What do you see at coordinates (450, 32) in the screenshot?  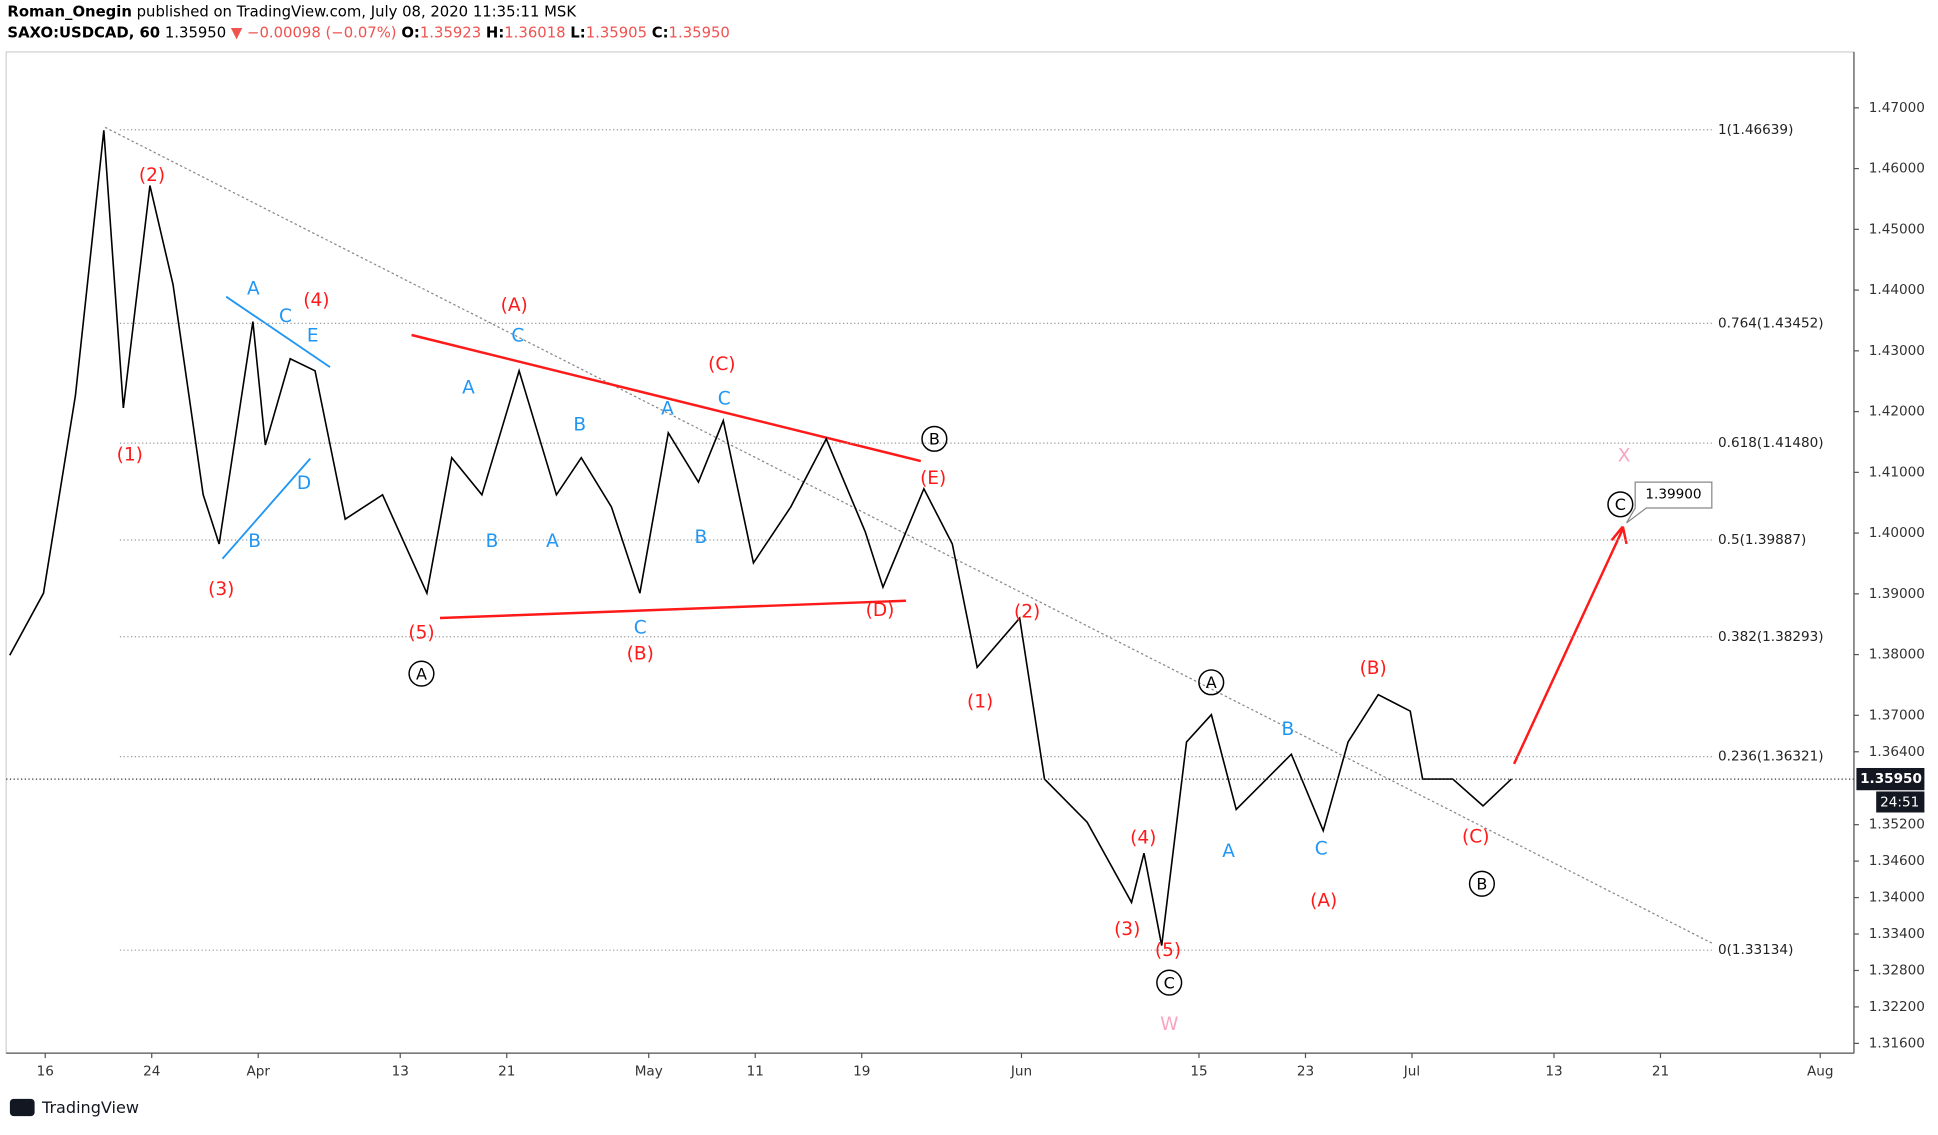 I see `ohlc-value: 1.35923` at bounding box center [450, 32].